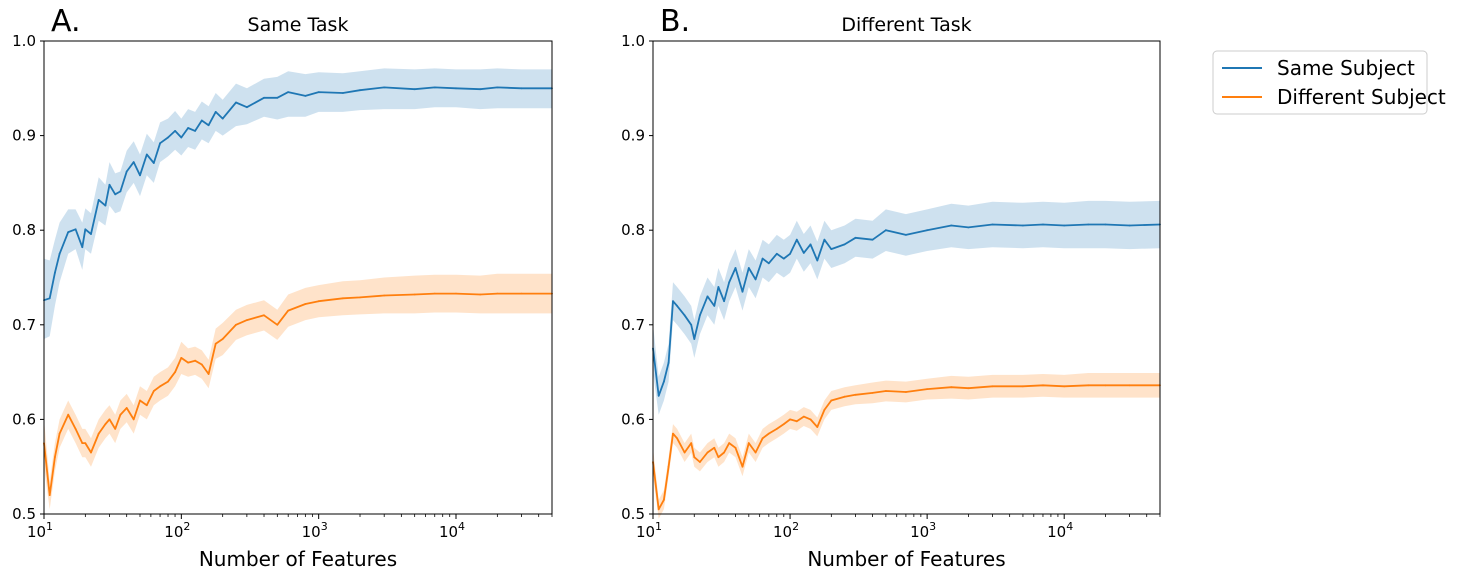 This screenshot has height=576, width=1462. Describe the element at coordinates (1334, 97) in the screenshot. I see `legend-entry: Different Subject` at that location.